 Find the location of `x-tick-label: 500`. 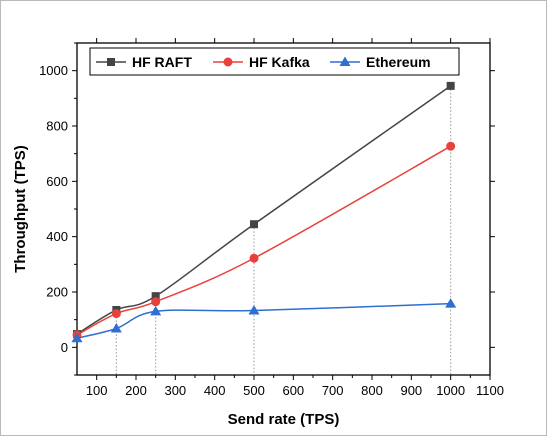

x-tick-label: 500 is located at coordinates (254, 390).